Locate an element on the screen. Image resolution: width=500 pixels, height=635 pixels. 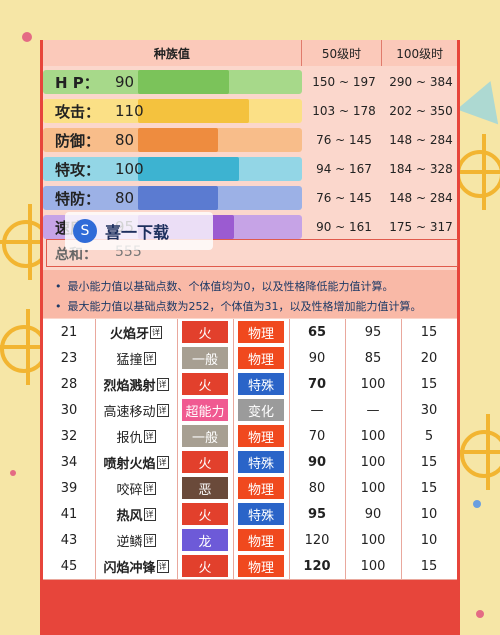
total-label: 总和： is located at coordinates (76, 255).